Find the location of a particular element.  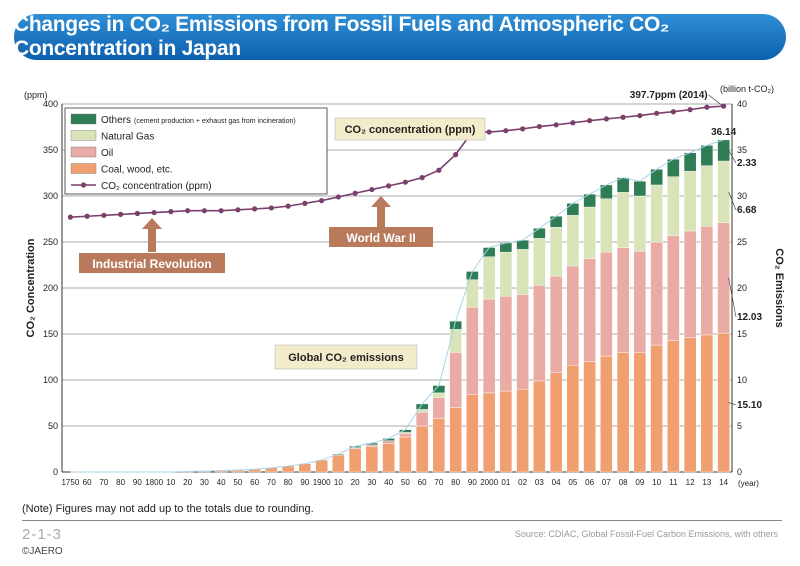

left-tick-label: 350 is located at coordinates (50, 150).